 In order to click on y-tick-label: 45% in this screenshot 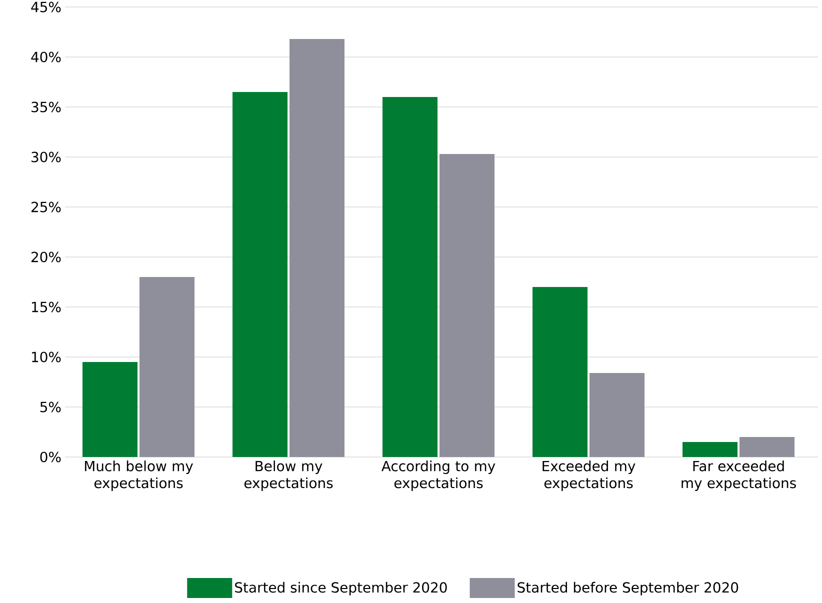, I will do `click(46, 7)`.